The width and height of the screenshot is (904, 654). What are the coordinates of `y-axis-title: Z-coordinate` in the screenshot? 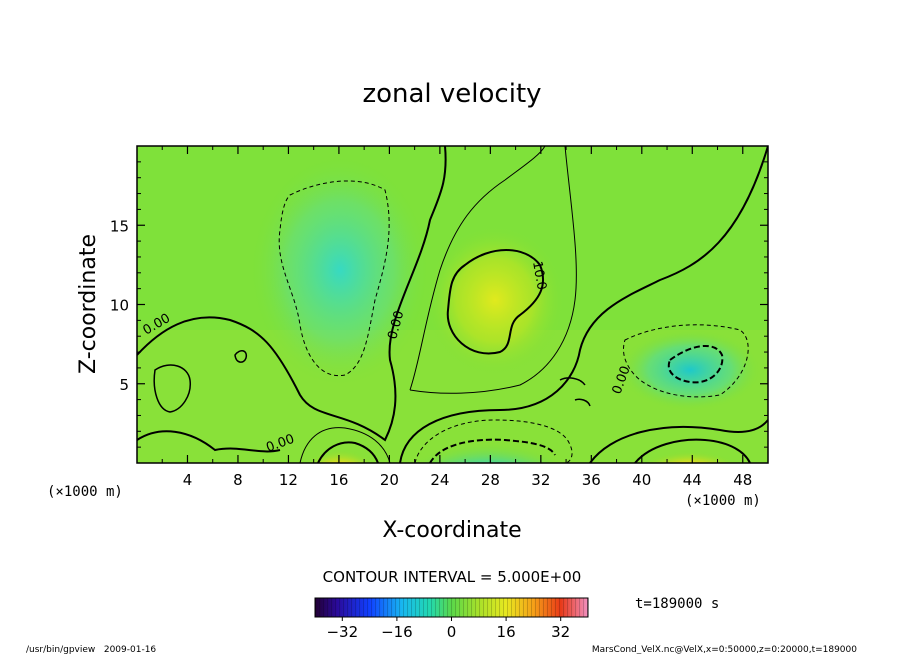 It's located at (88, 304).